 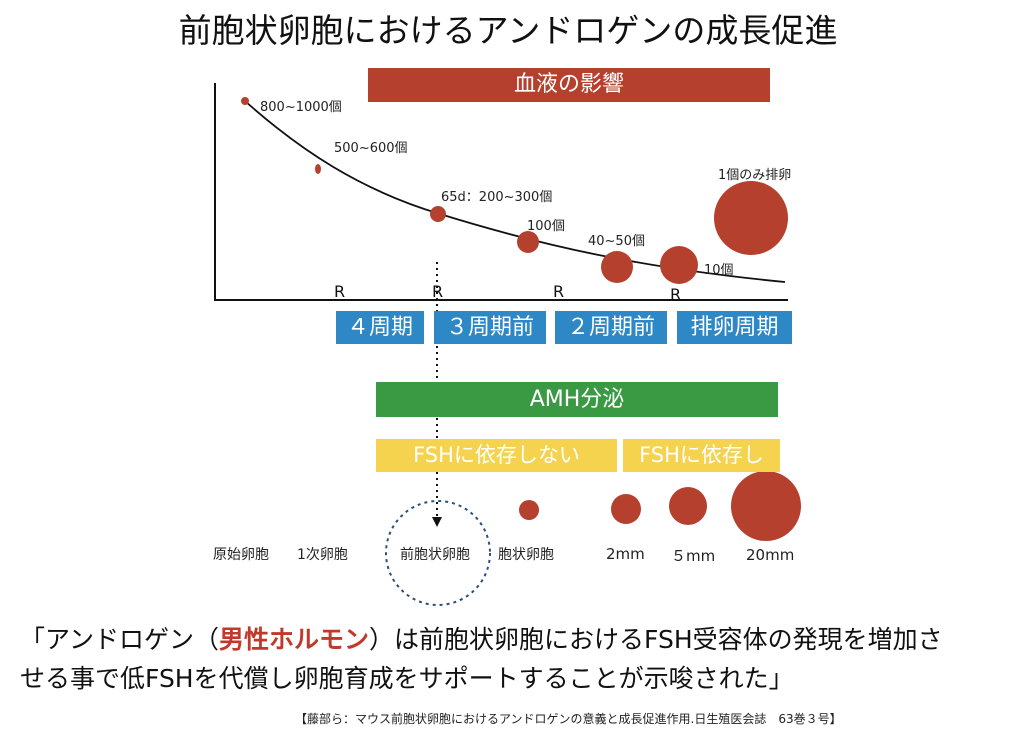 I want to click on fsh-dependent-bar: FSHに依存し, so click(x=701, y=455).